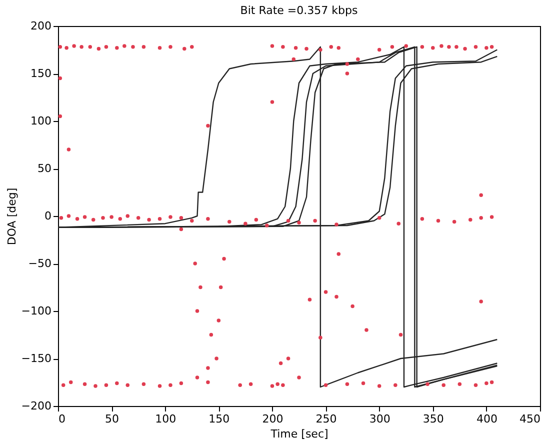  Describe the element at coordinates (112, 419) in the screenshot. I see `x-tick-label: 50` at that location.